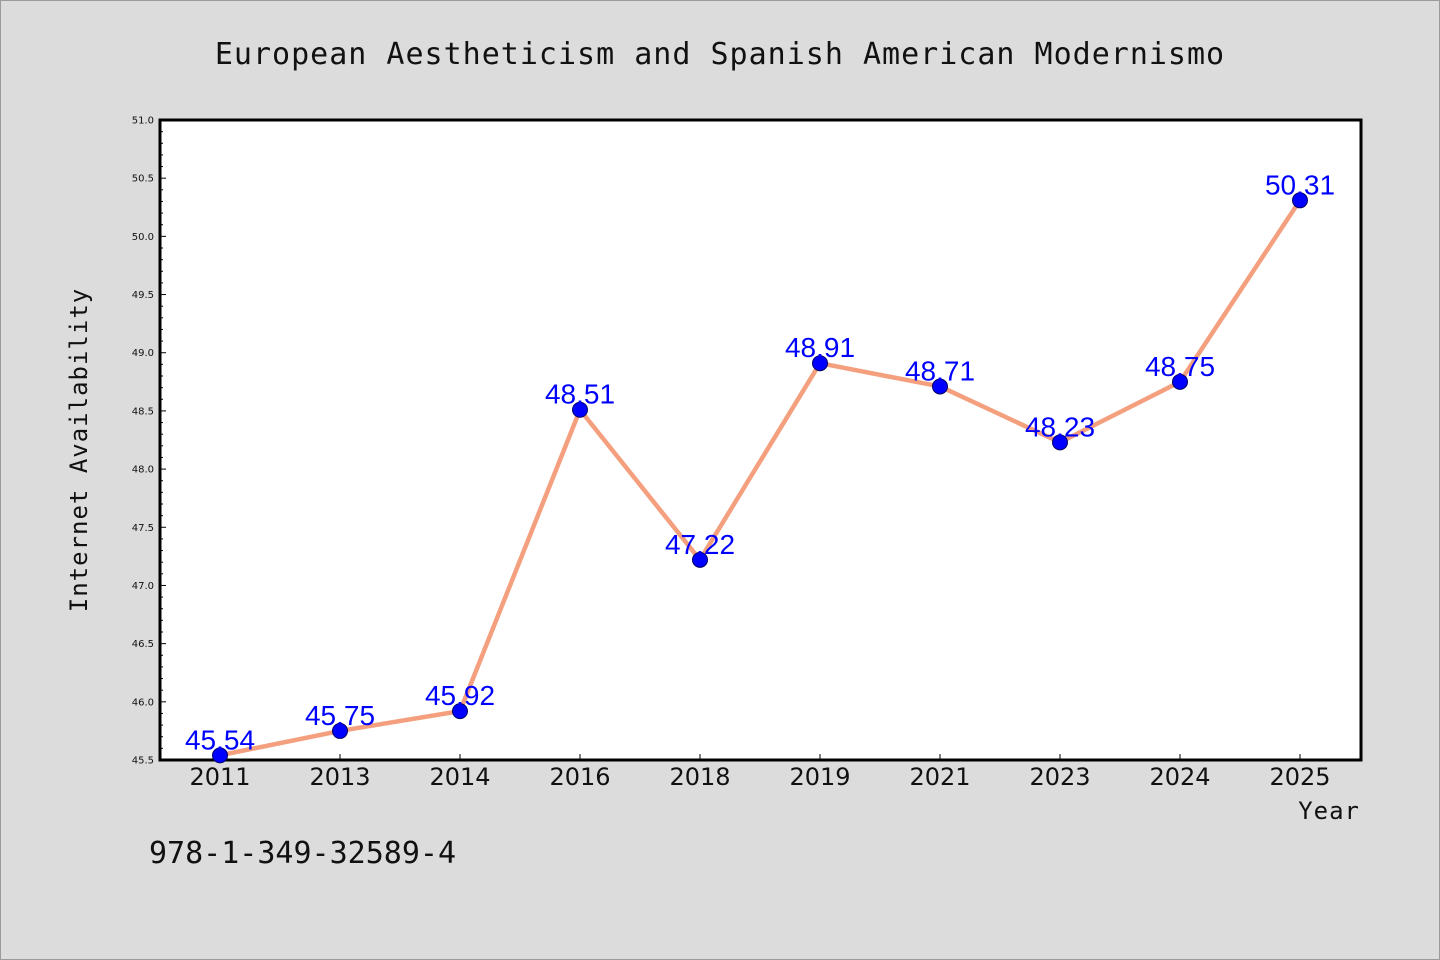  Describe the element at coordinates (339, 777) in the screenshot. I see `x-tick-label: 2013` at that location.